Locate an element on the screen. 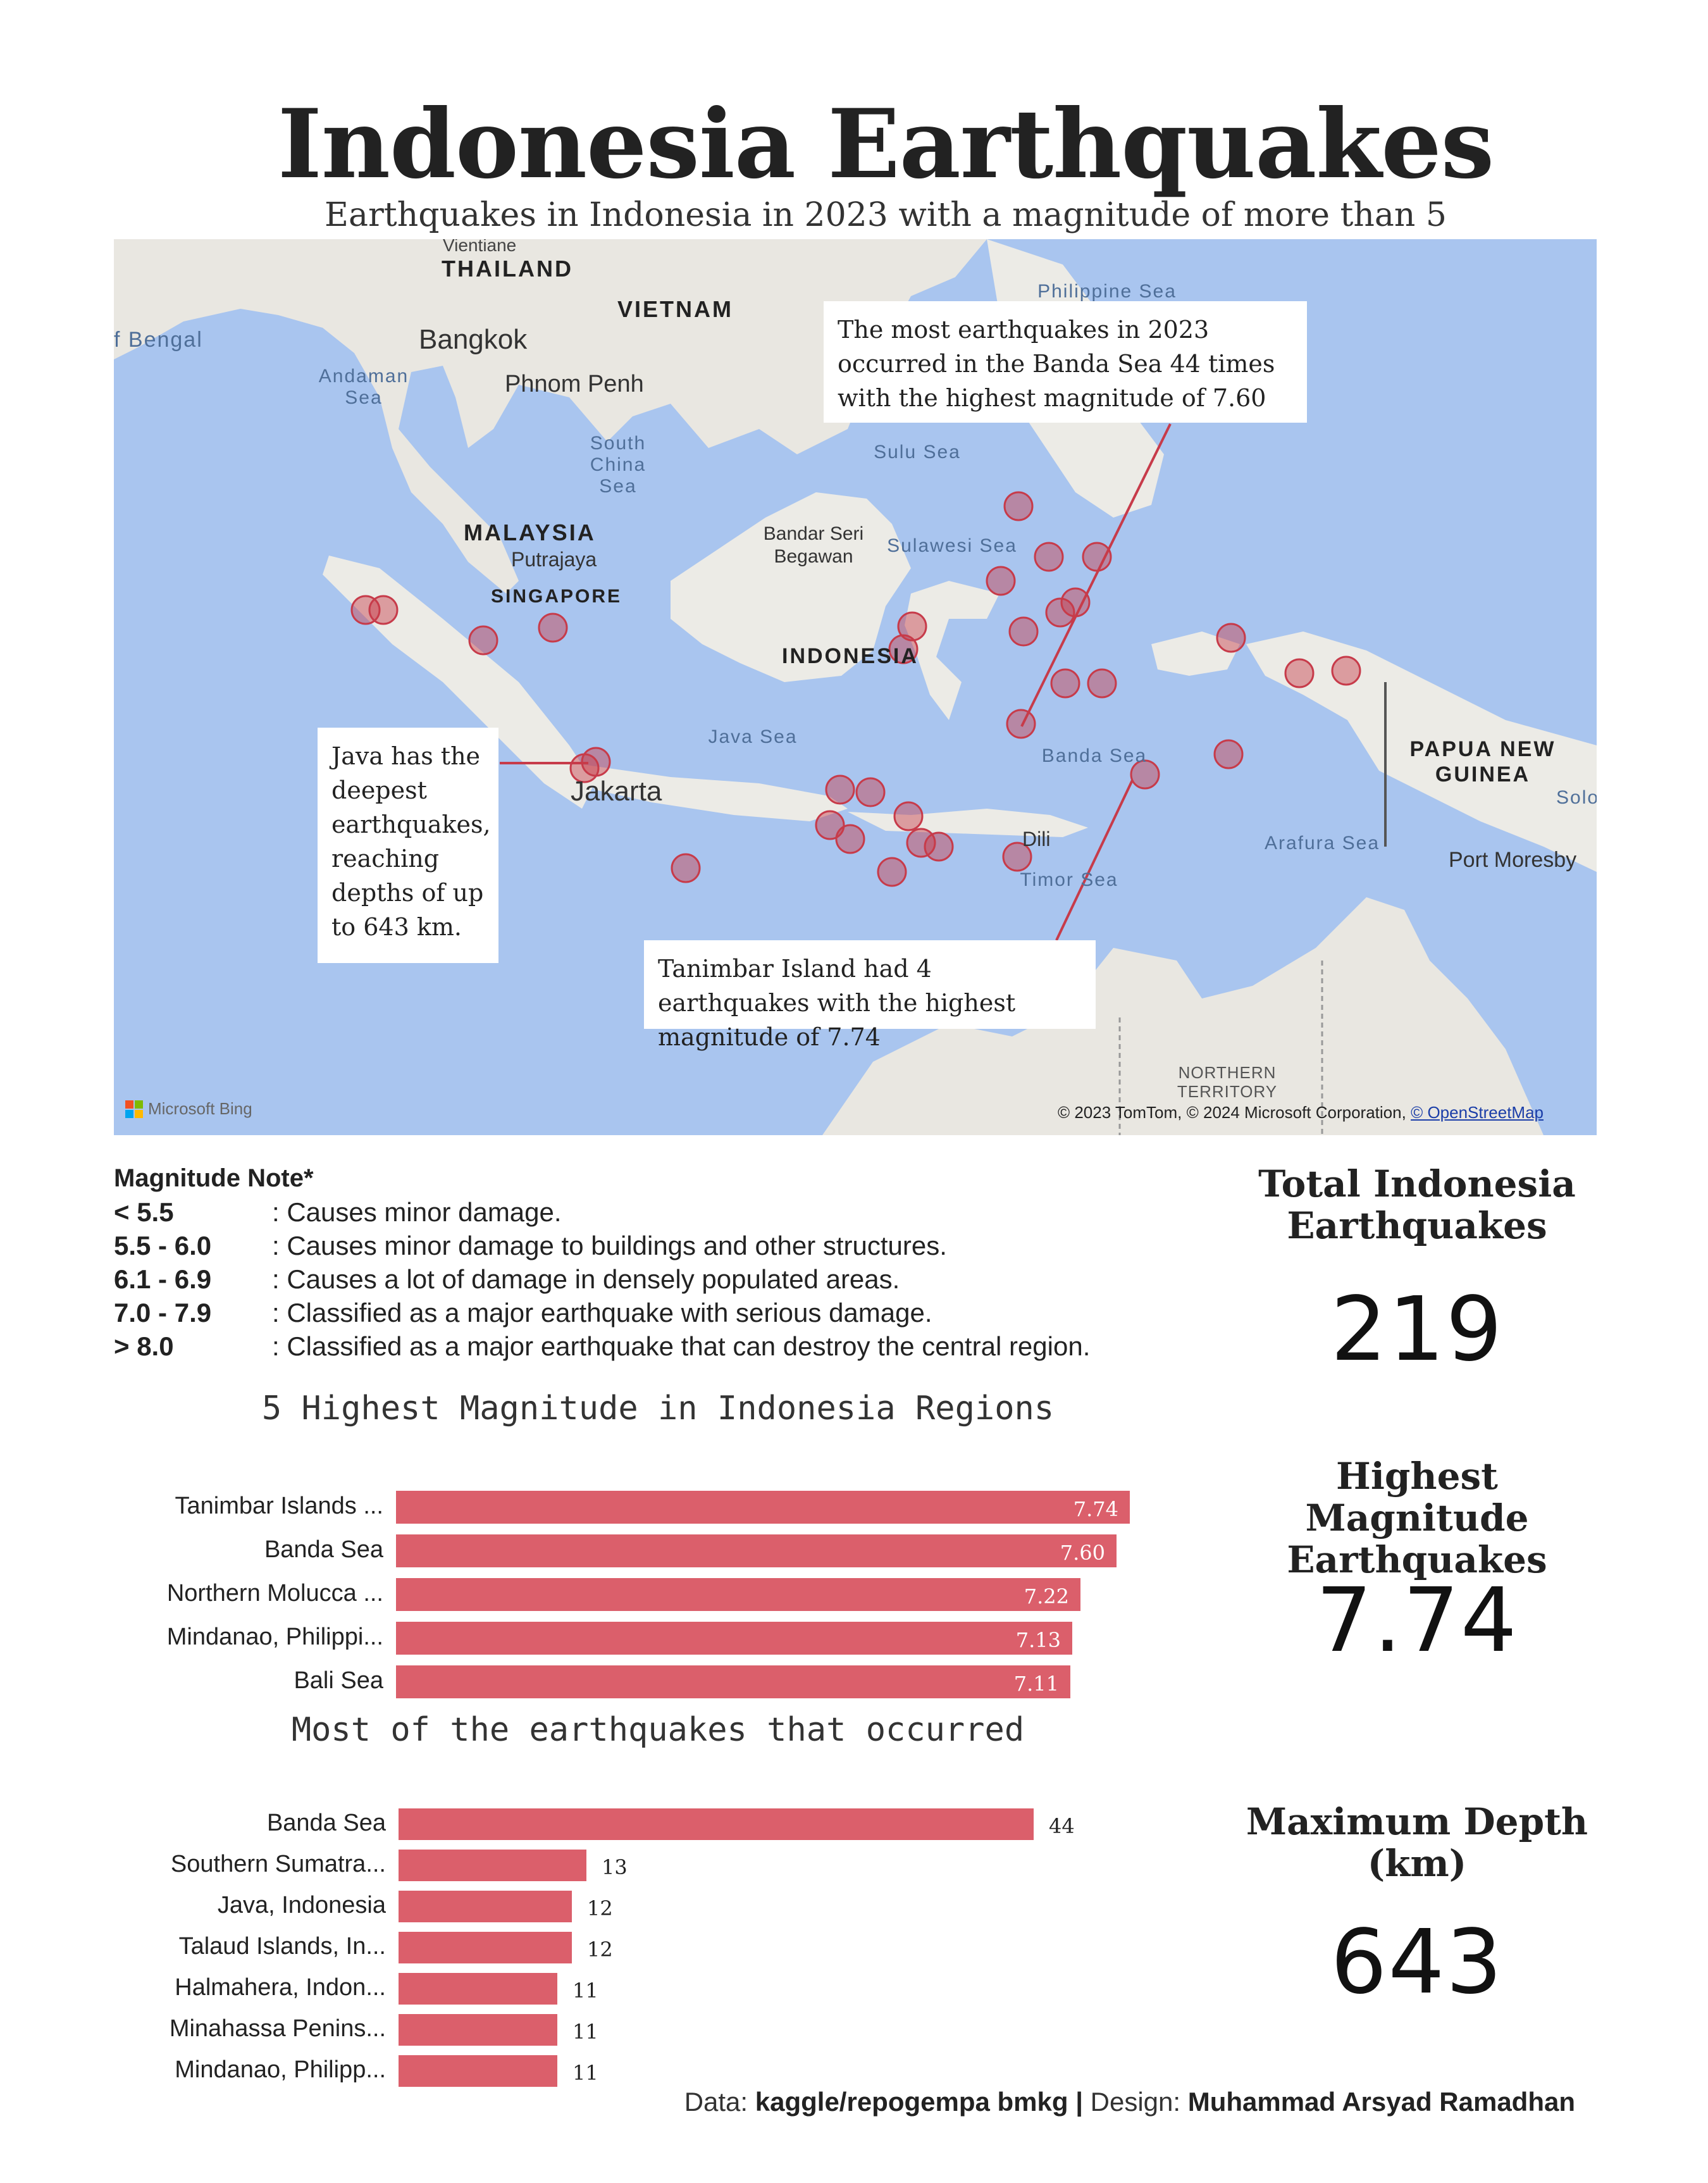 The width and height of the screenshot is (1708, 2183). map-label-thailand: THAILAND is located at coordinates (507, 269).